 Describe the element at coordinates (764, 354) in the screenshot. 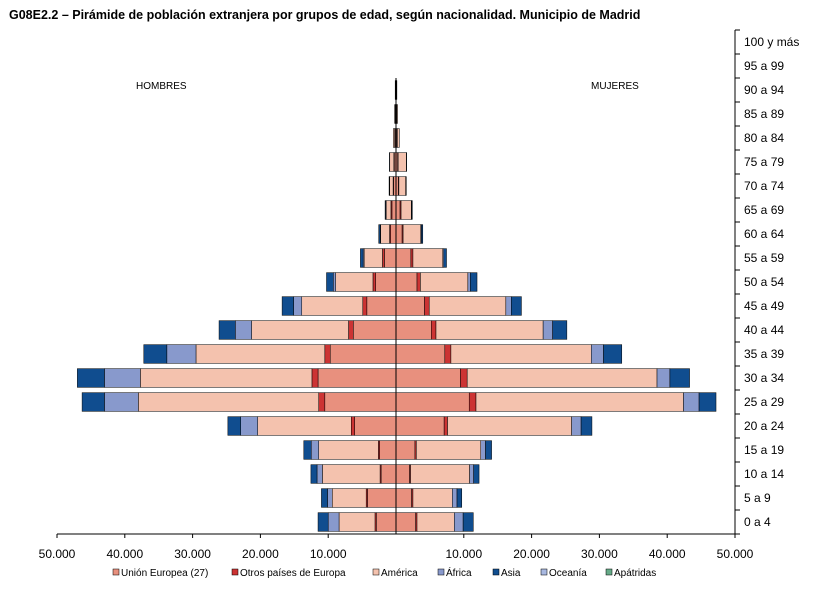

I see `y-tick-label-13: 35 a 39` at that location.